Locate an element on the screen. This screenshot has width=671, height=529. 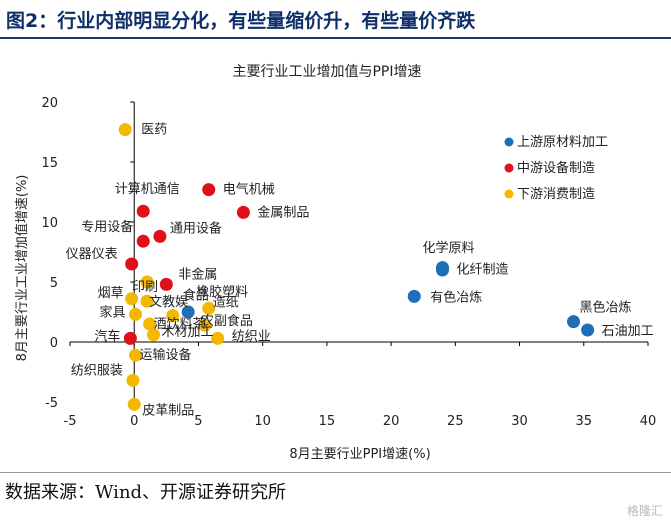
legend-label-downstream: 下游消费制造 is located at coordinates (556, 194).